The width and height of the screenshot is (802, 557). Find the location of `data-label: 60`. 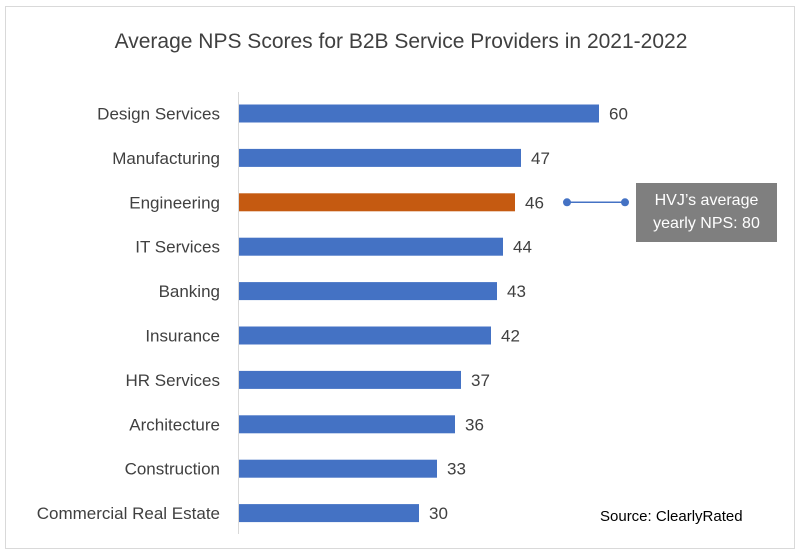

data-label: 60 is located at coordinates (618, 114).